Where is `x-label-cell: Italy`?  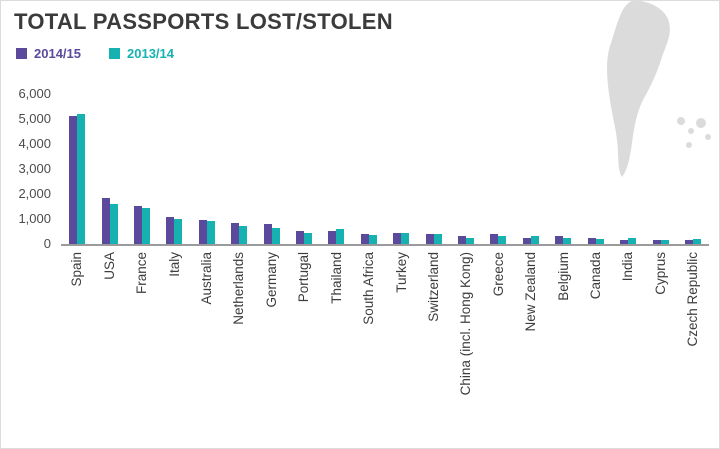 x-label-cell: Italy is located at coordinates (174, 350).